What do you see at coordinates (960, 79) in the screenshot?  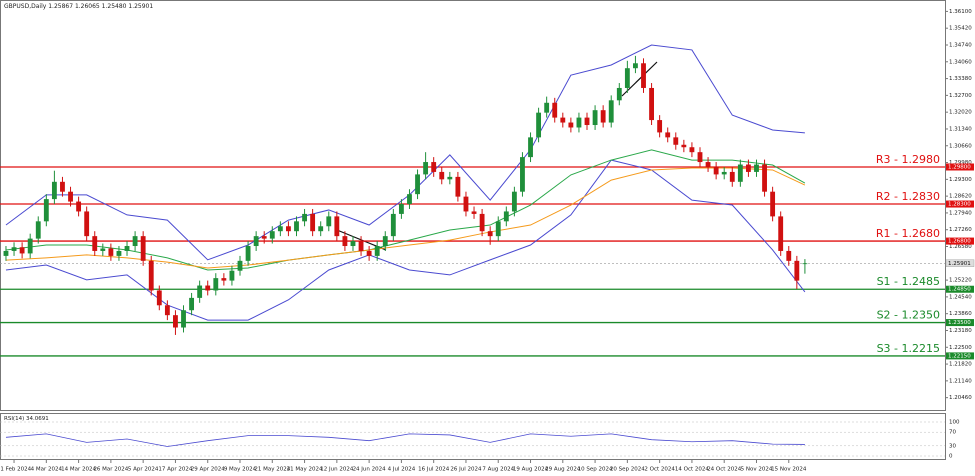 I see `y-tick-label: 1.33380` at bounding box center [960, 79].